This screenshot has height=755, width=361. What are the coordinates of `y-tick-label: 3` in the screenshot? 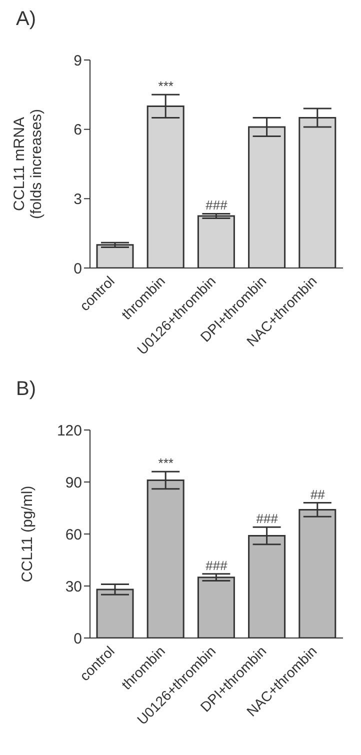 It's located at (78, 199).